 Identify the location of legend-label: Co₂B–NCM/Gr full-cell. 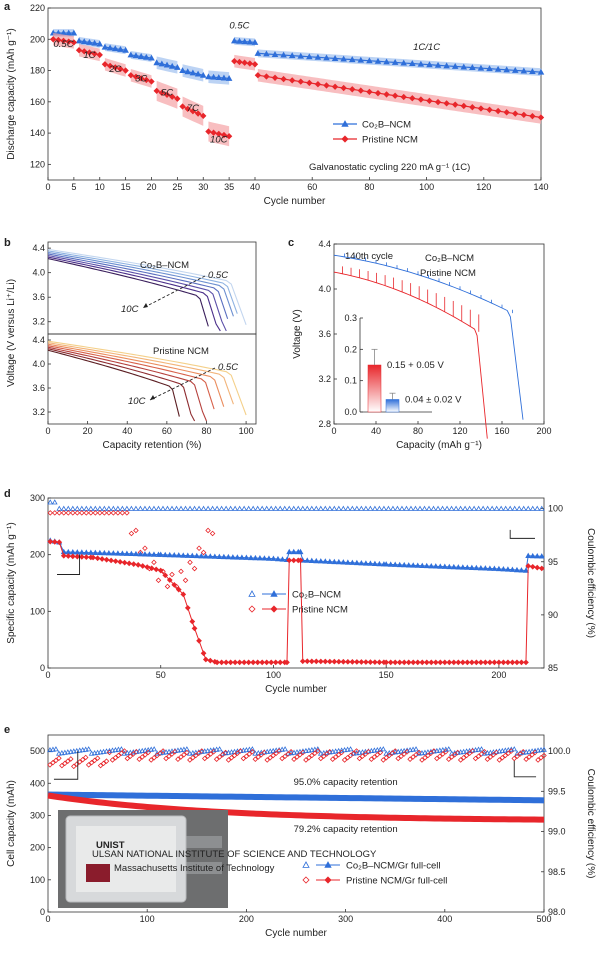
(393, 866).